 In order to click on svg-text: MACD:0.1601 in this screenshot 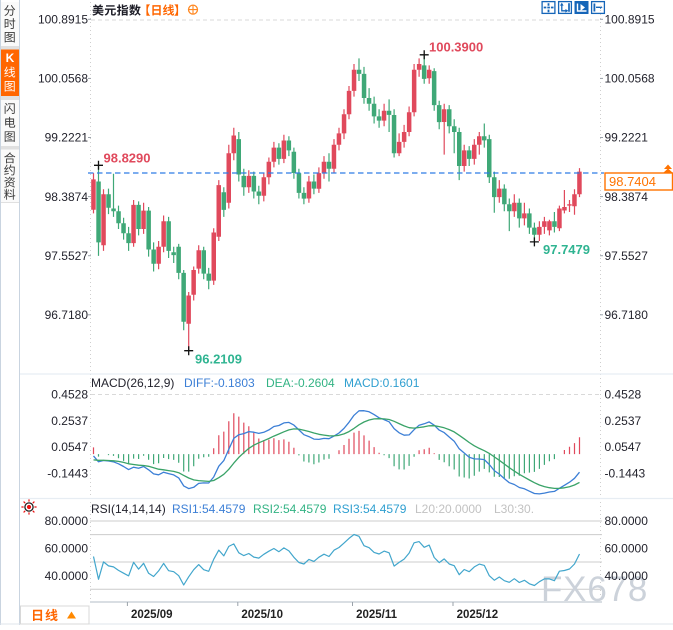, I will do `click(382, 383)`.